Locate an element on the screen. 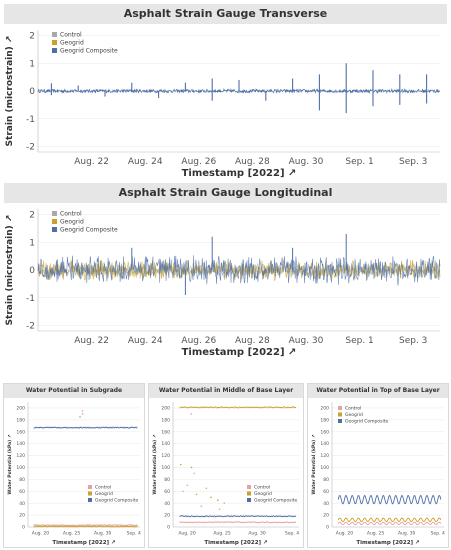 The image size is (451, 550). y-tick-label: 100 is located at coordinates (165, 468).